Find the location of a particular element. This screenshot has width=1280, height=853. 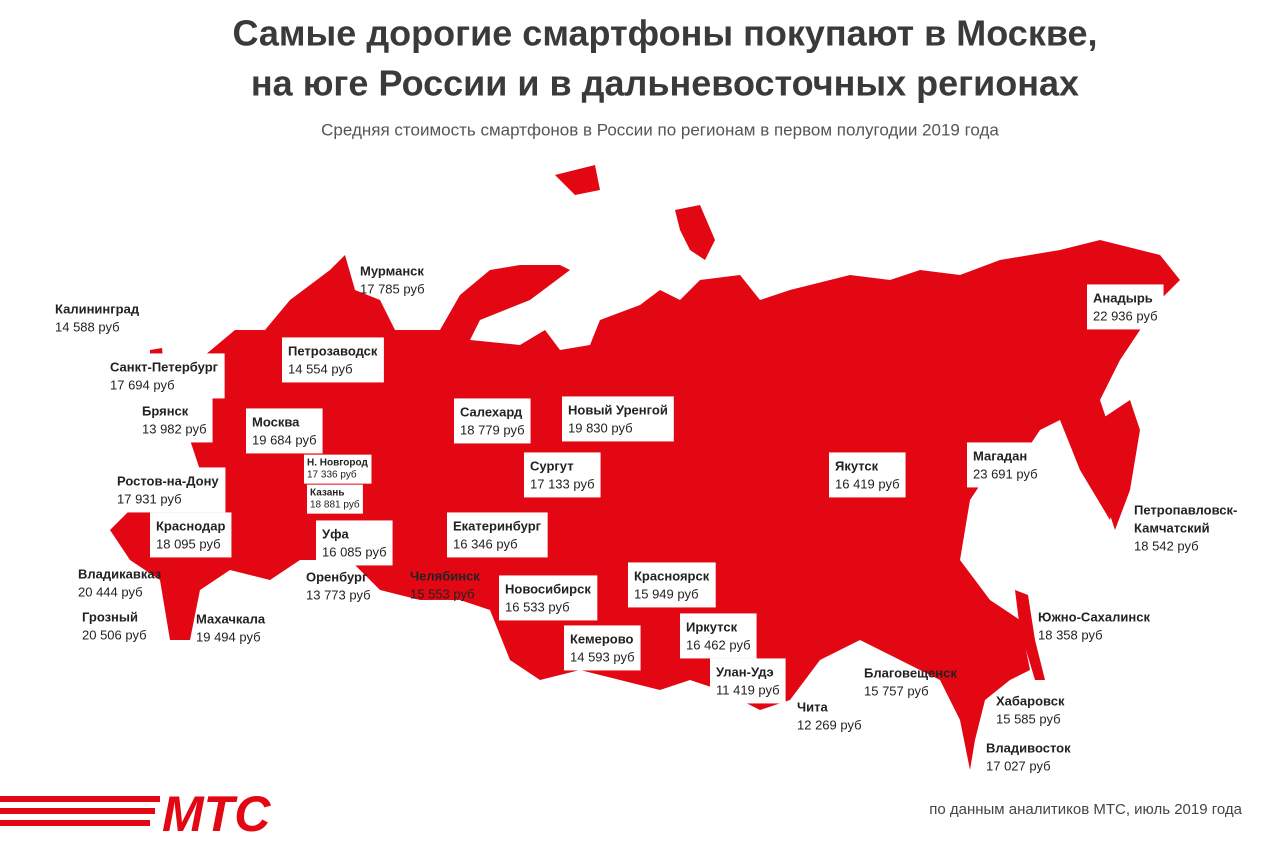

novaya-zemlya is located at coordinates (695, 232).